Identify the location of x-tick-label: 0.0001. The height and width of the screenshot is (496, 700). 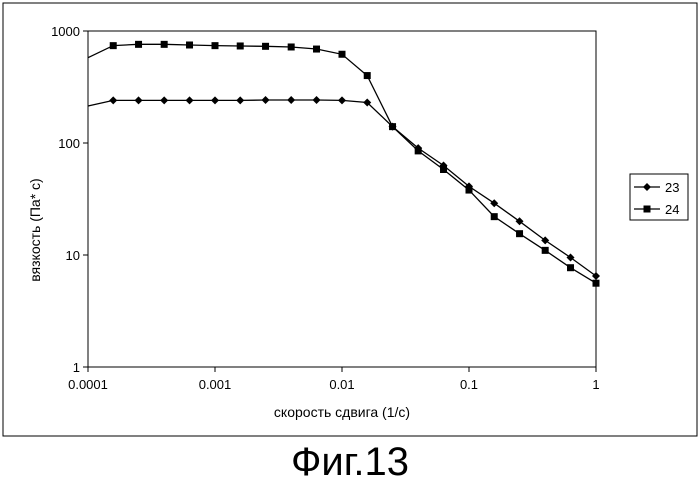
(88, 384).